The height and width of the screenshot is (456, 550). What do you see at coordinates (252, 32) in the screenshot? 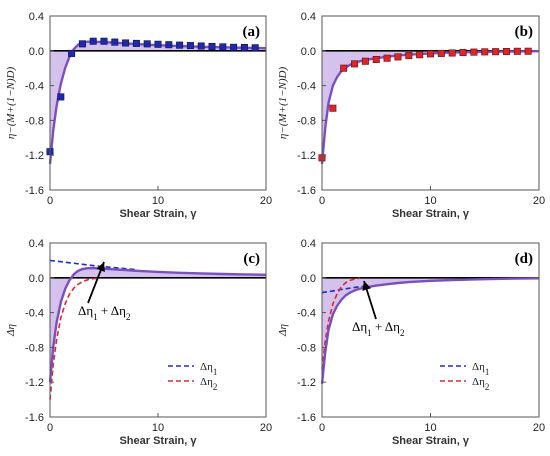
I see `panel-label: (a)` at bounding box center [252, 32].